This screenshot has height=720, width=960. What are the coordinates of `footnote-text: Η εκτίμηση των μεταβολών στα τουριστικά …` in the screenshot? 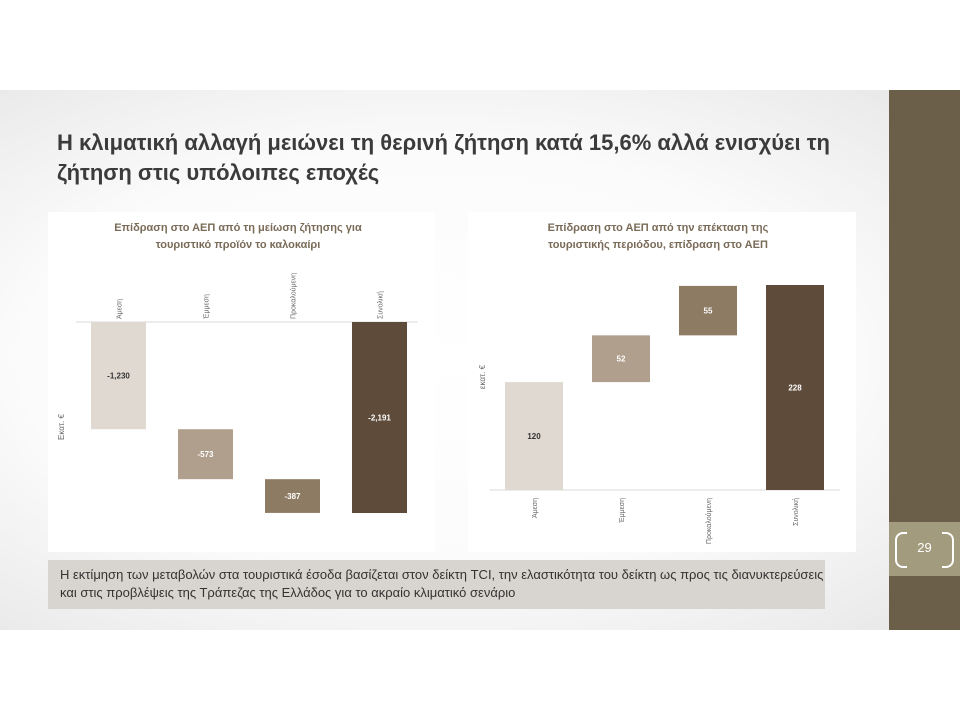 It's located at (442, 583).